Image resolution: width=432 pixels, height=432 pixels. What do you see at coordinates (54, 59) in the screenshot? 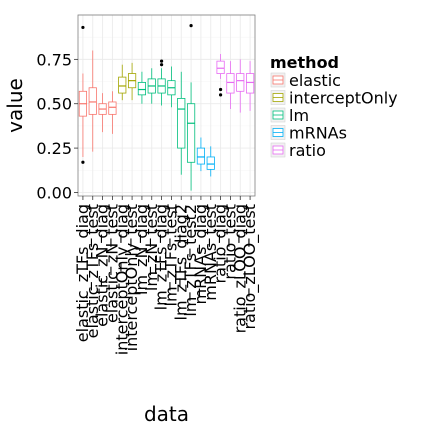
I see `y-tick-label: 0.75` at bounding box center [54, 59].